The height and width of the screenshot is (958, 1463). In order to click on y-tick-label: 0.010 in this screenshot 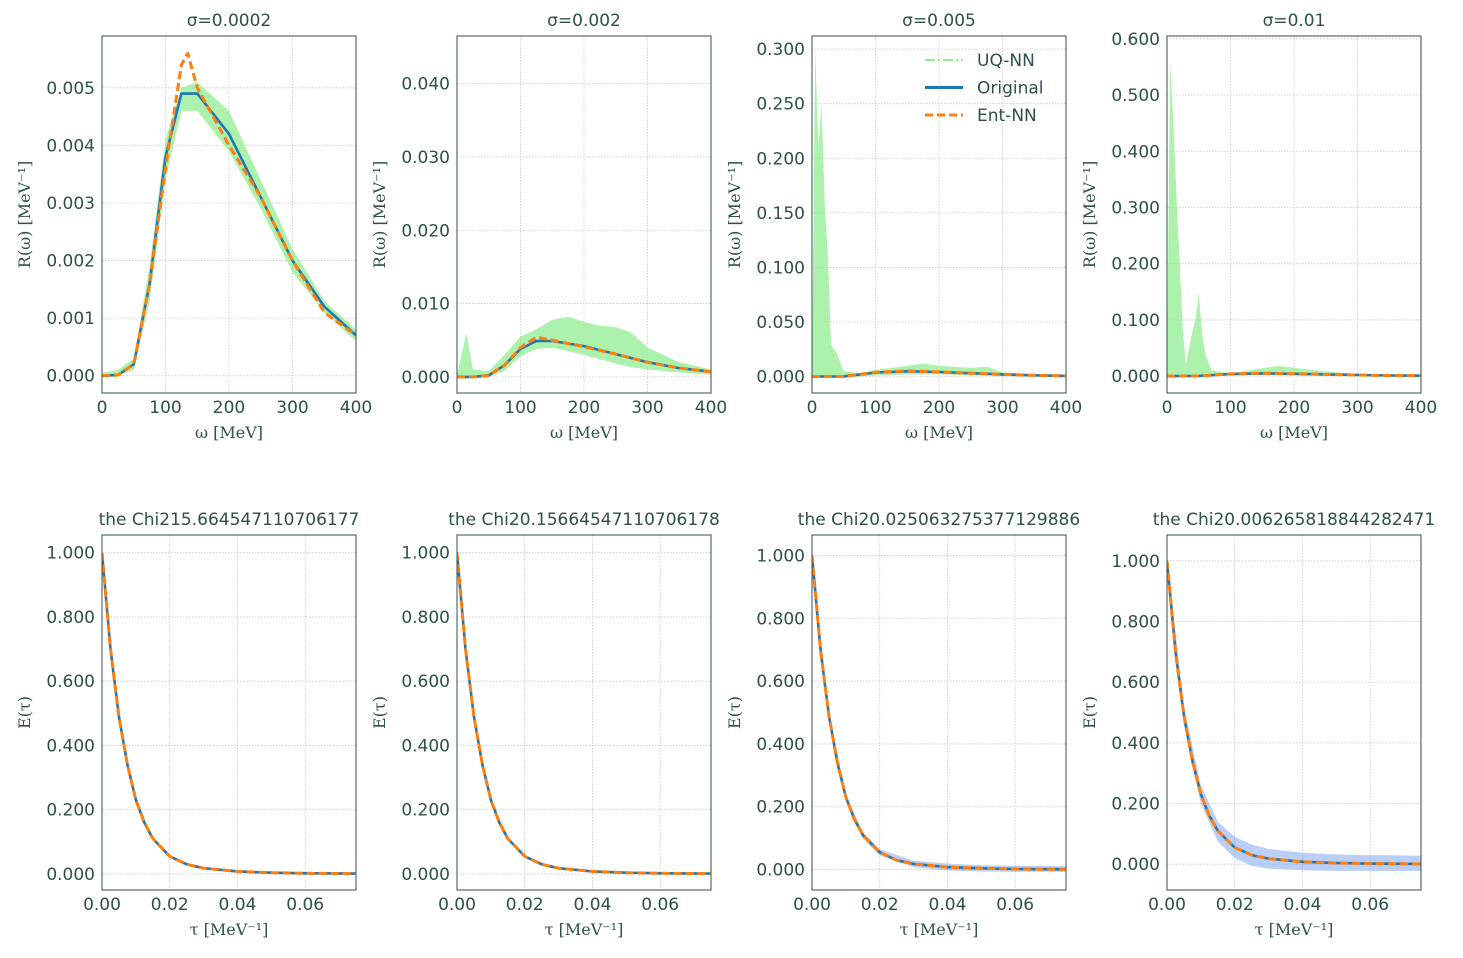, I will do `click(425, 305)`.